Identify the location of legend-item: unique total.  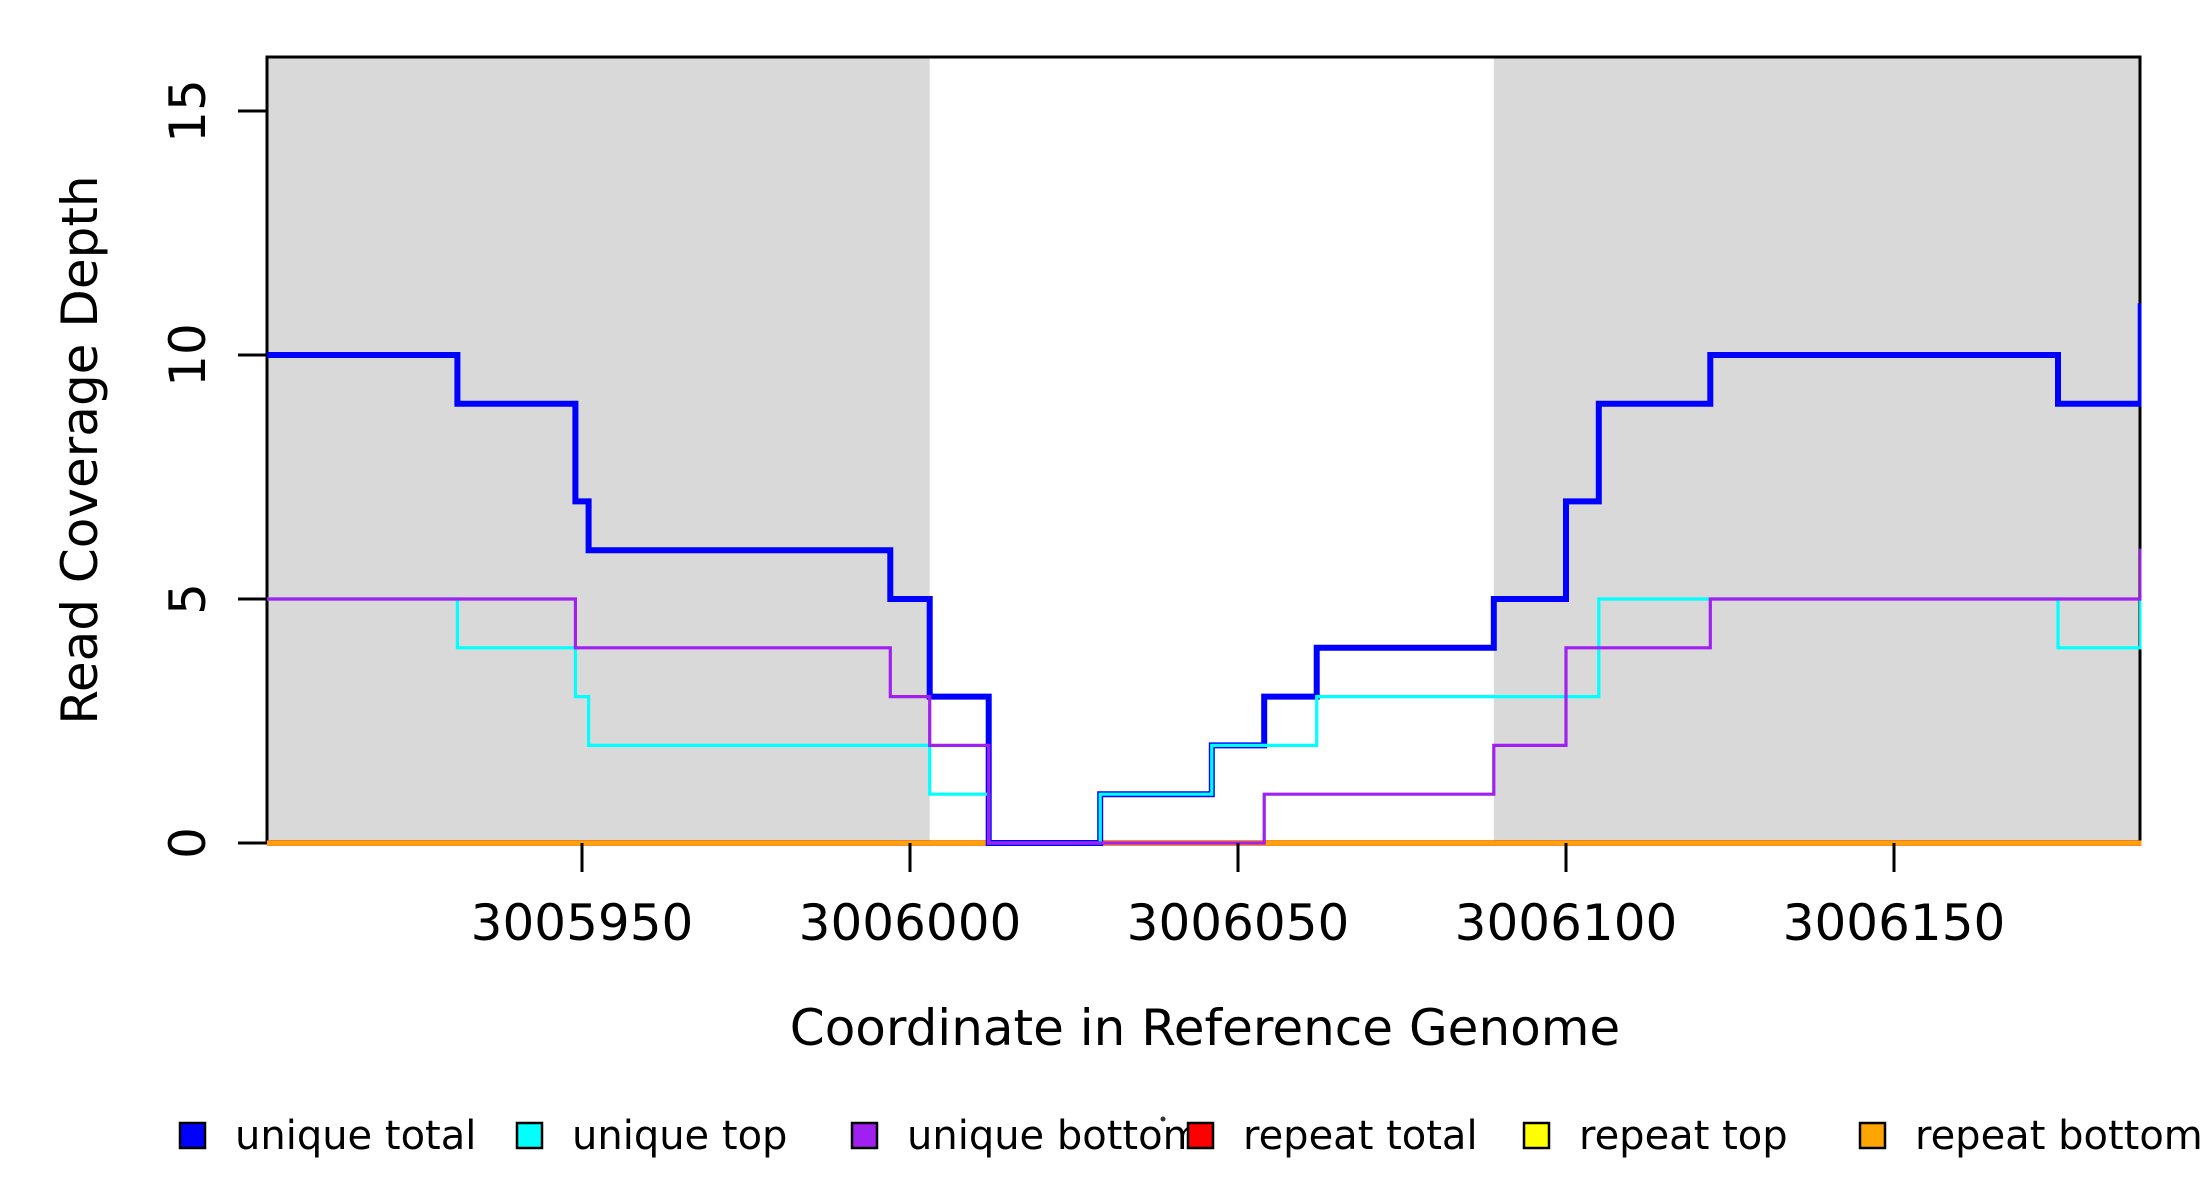
(327, 1136).